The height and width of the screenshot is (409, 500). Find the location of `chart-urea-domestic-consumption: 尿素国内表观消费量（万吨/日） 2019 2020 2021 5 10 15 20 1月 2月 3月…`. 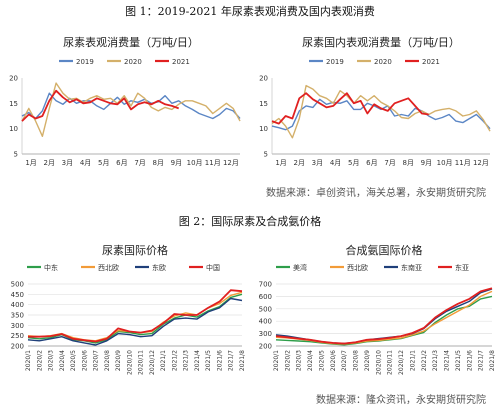

chart-urea-domestic-consumption: 尿素国内表观消费量（万吨/日） 2019 2020 2021 5 10 15 20 1月 2月 3月… is located at coordinates (375, 101).